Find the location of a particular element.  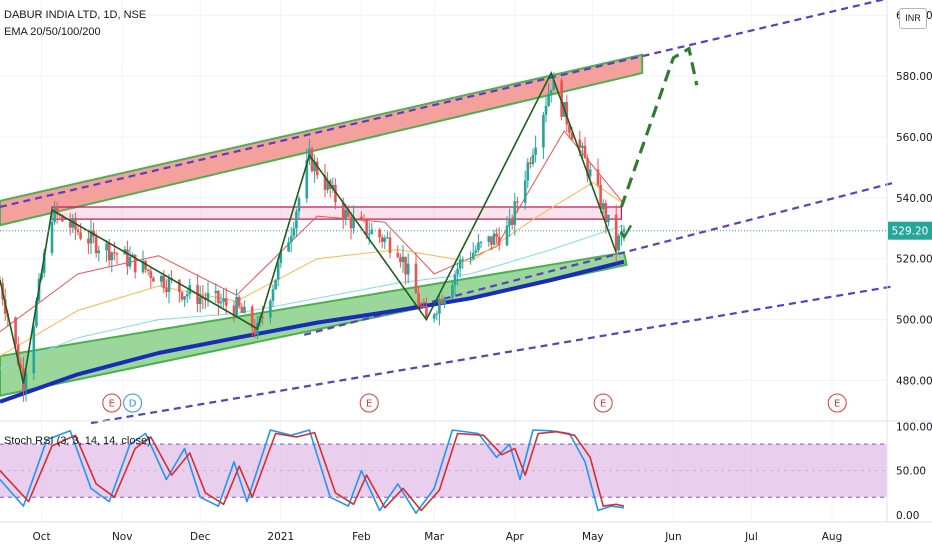

stoch-rsi-legend: Stoch RSI (3, 3, 14, 14, close) is located at coordinates (77, 441).